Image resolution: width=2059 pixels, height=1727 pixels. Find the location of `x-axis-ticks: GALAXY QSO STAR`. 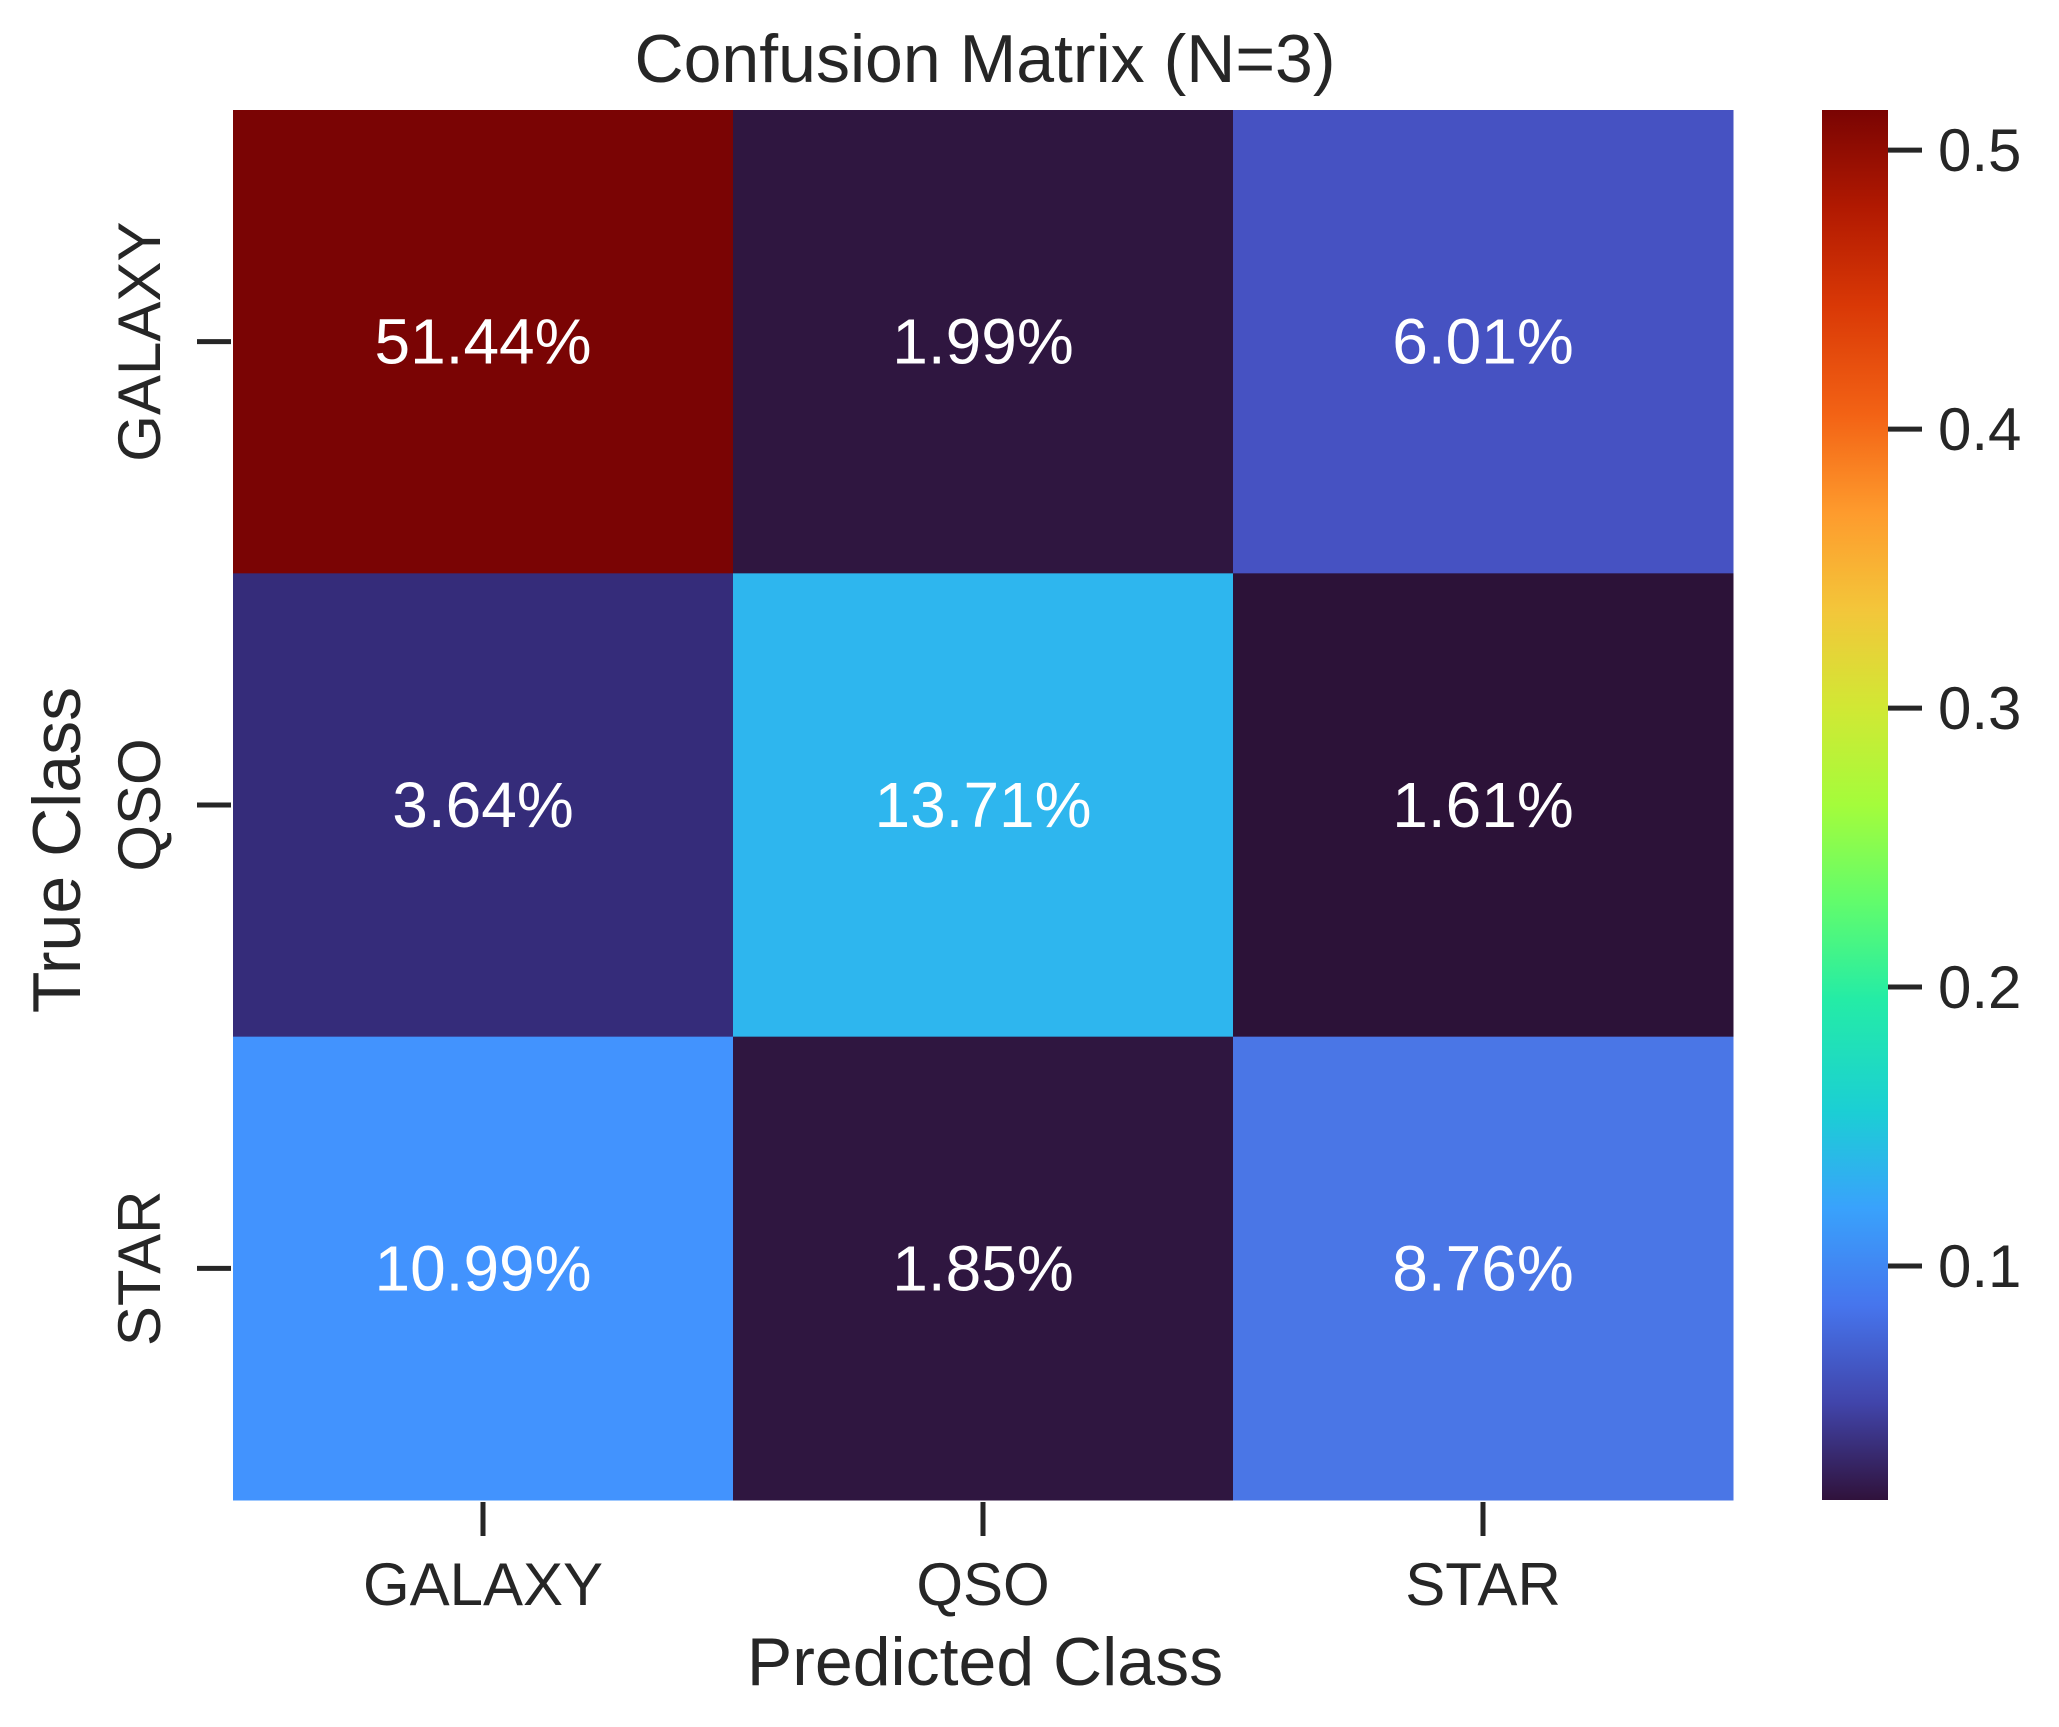

x-axis-ticks: GALAXY QSO STAR is located at coordinates (962, 1560).